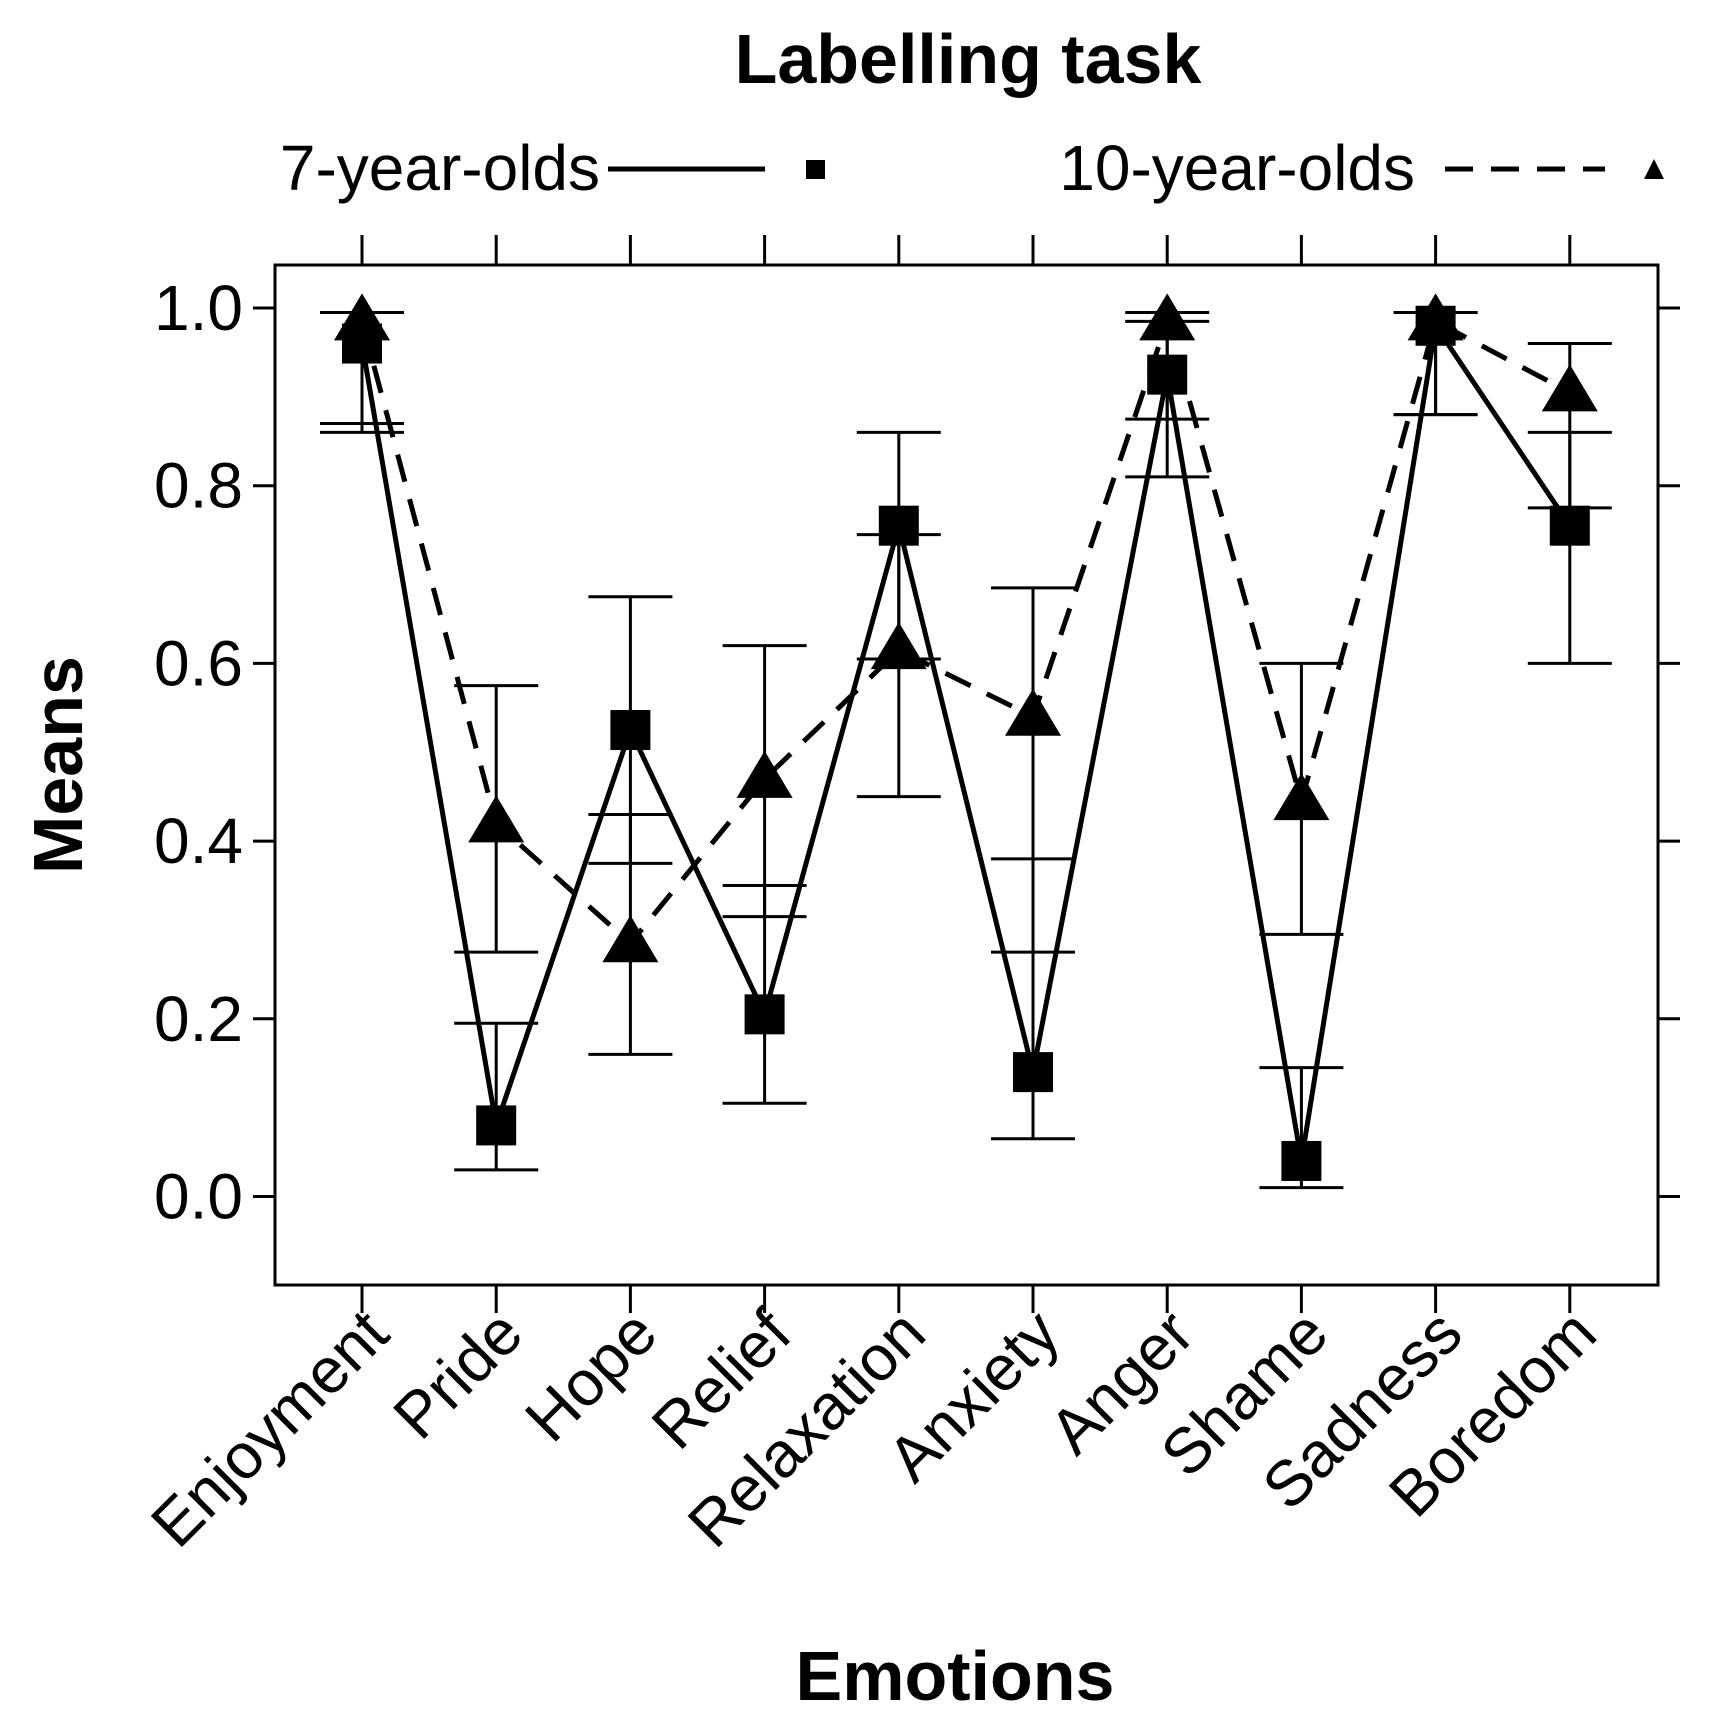 The image size is (1721, 1714). What do you see at coordinates (198, 663) in the screenshot?
I see `y-tick-label: 0.6` at bounding box center [198, 663].